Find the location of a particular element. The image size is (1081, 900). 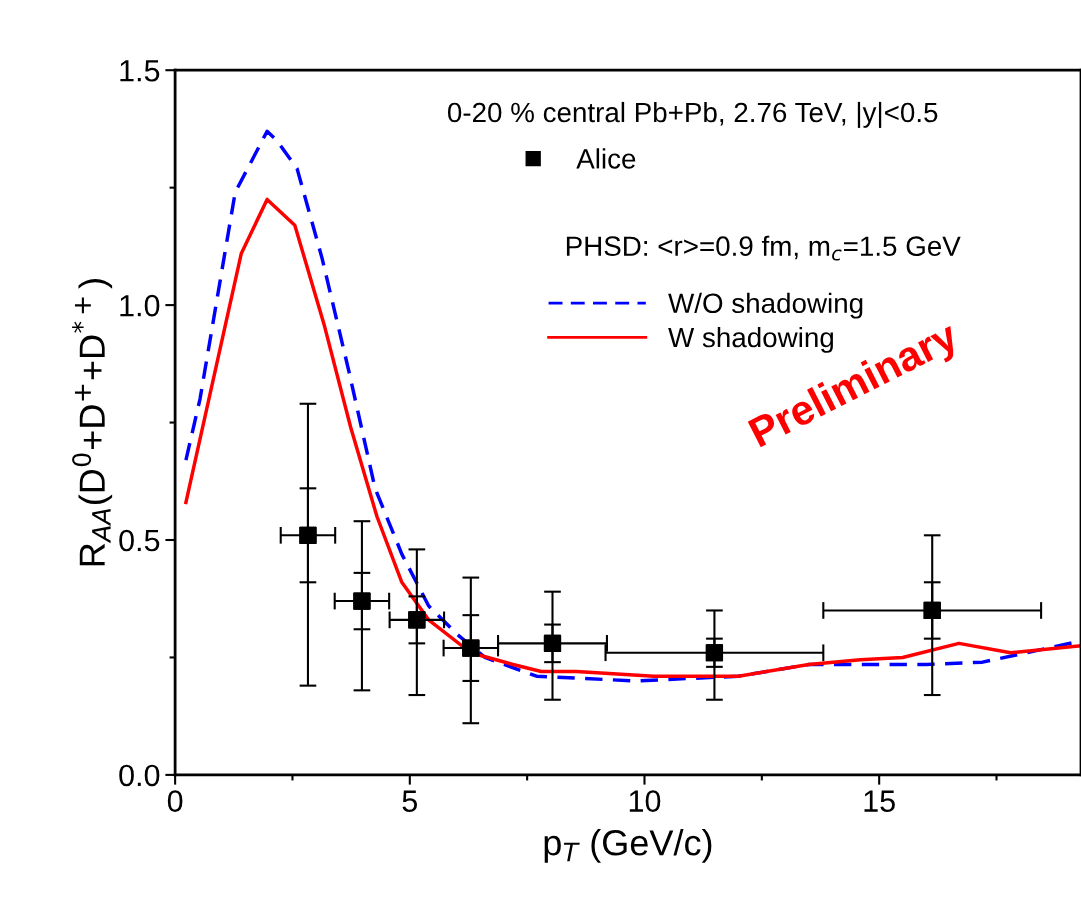

legend-label: Alice is located at coordinates (606, 158).